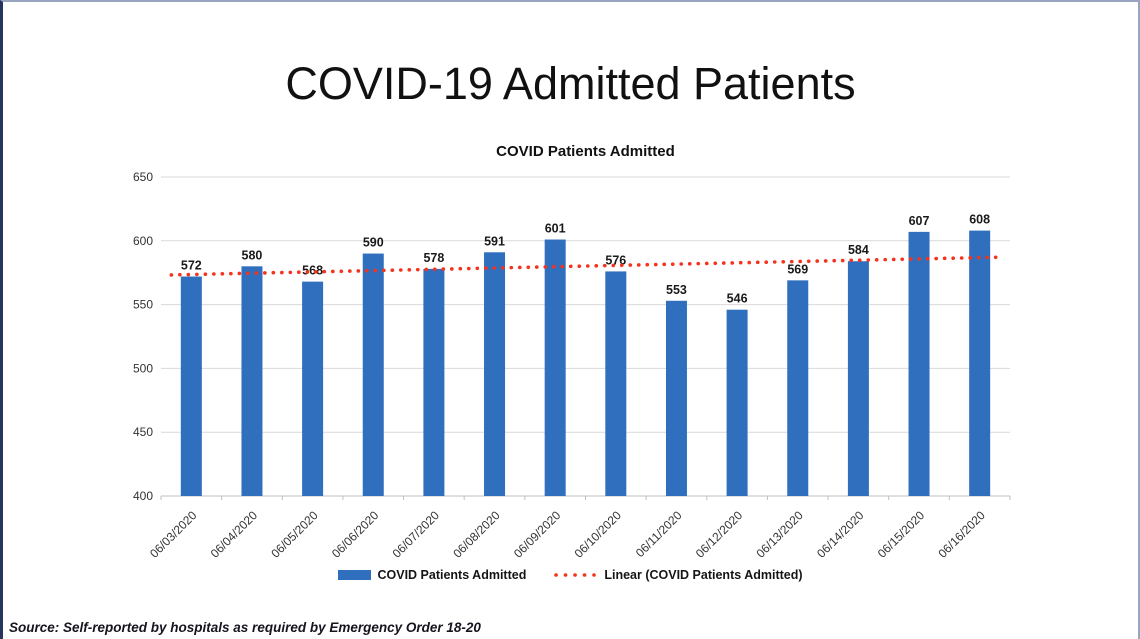 This screenshot has width=1140, height=639. Describe the element at coordinates (416, 534) in the screenshot. I see `x-tick-label: 06/07/2020` at that location.